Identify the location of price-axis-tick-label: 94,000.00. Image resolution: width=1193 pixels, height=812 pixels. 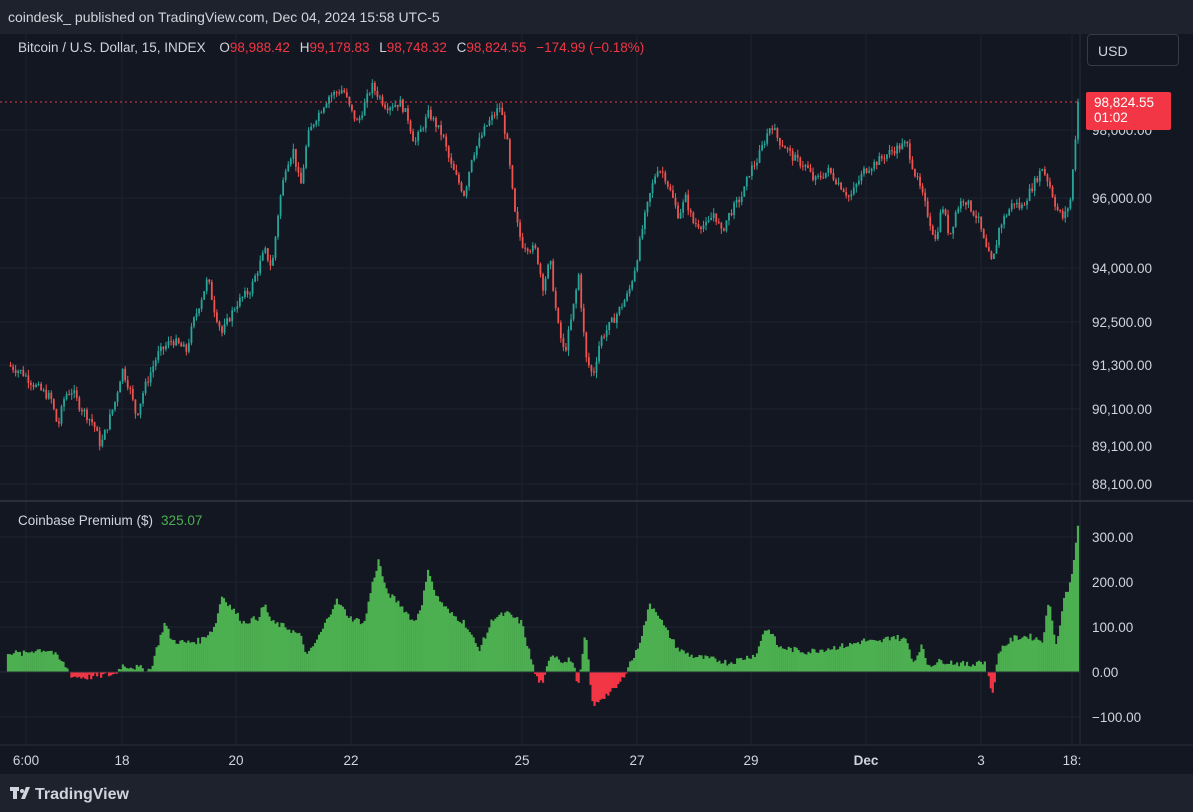
(1122, 268).